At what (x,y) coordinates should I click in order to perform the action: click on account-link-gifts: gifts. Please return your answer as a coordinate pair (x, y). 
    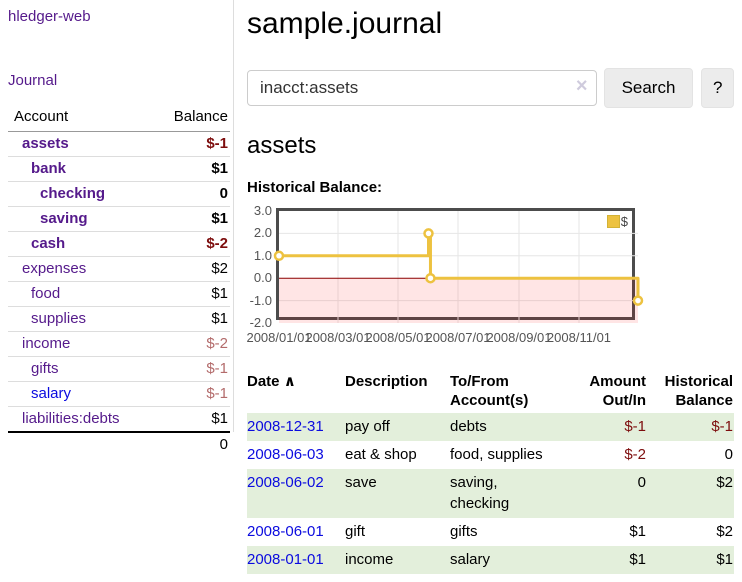
    Looking at the image, I should click on (45, 368).